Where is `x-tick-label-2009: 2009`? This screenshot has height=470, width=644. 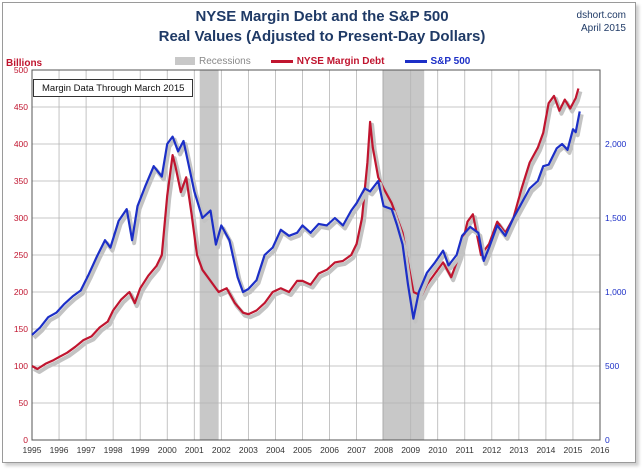 x-tick-label-2009: 2009 is located at coordinates (410, 450).